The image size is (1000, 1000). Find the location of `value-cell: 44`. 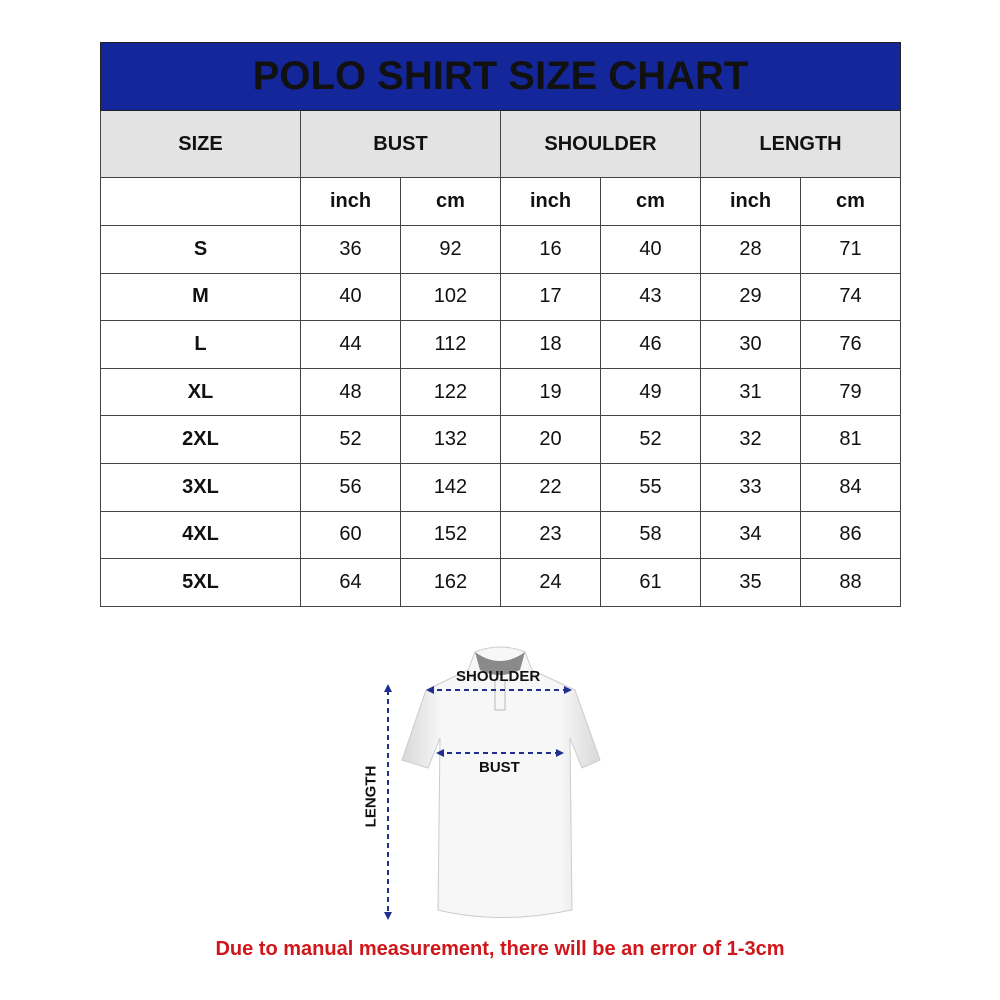

value-cell: 44 is located at coordinates (350, 344).